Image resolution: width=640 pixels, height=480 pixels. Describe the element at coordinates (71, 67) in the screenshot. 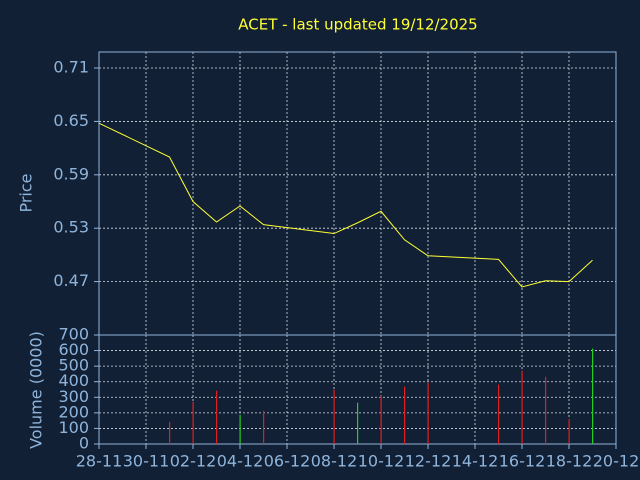

I see `y-tick-label: 0.71` at that location.